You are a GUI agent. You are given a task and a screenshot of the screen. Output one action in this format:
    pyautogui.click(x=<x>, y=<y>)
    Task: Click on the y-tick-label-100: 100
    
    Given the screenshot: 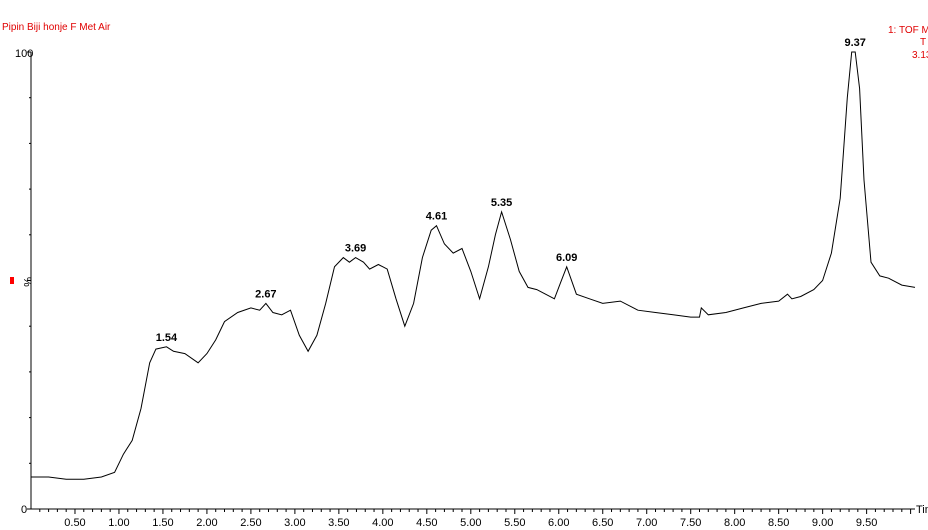 What is the action you would take?
    pyautogui.click(x=24, y=54)
    